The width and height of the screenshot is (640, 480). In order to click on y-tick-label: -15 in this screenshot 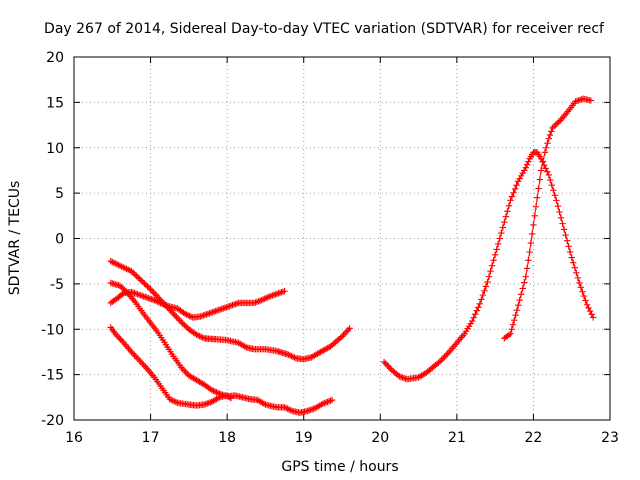, I will do `click(52, 376)`.